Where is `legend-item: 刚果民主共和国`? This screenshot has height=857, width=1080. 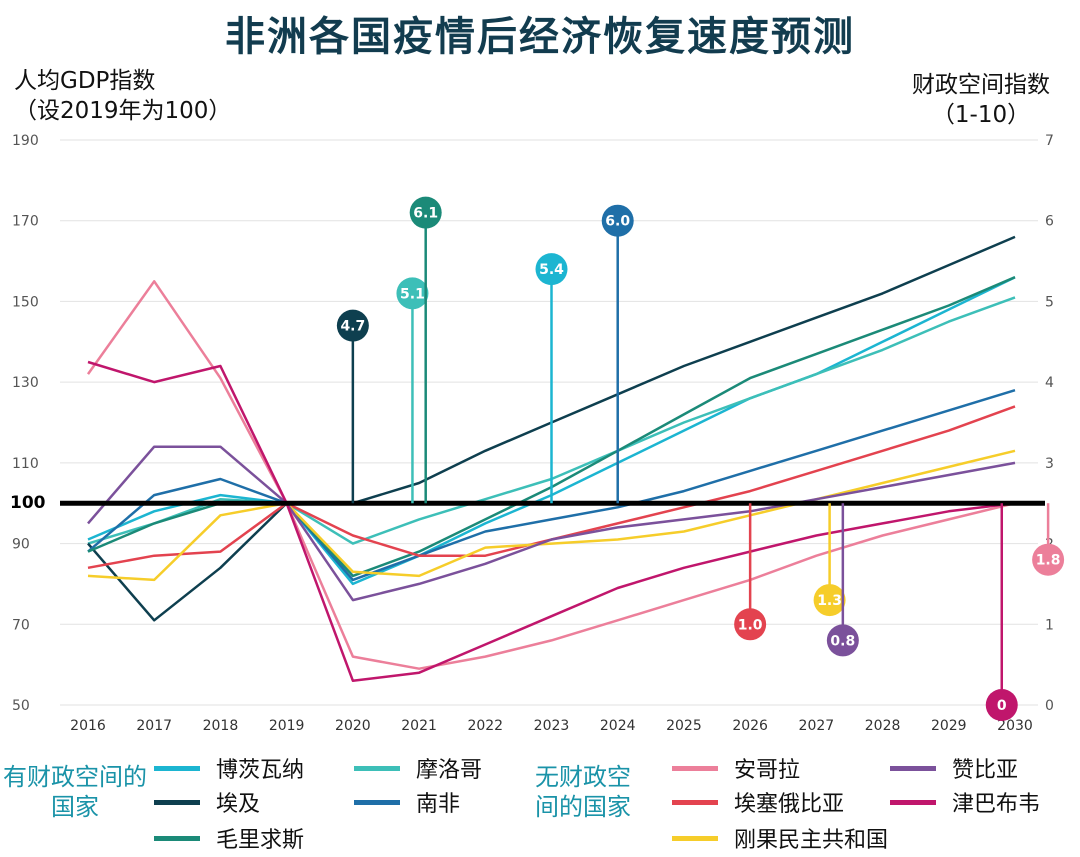 legend-item: 刚果民主共和国 is located at coordinates (780, 838).